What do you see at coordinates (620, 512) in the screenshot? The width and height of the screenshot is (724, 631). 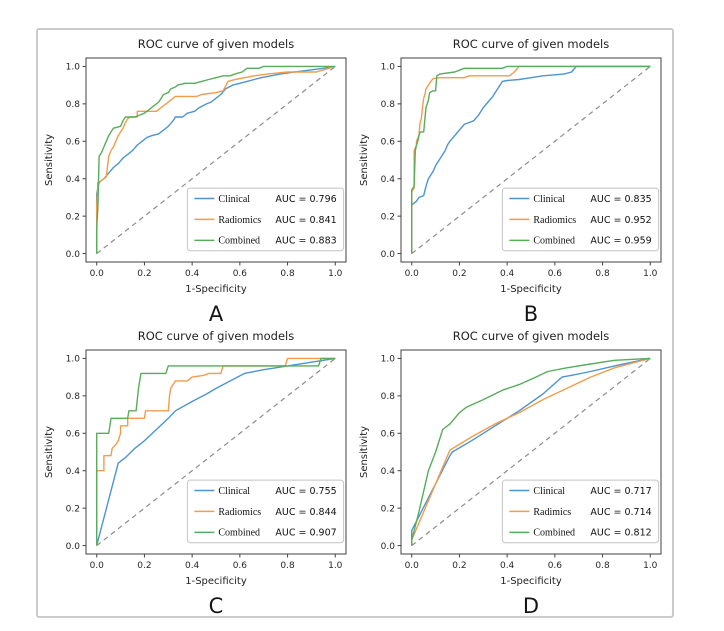 I see `legend-auc-value: AUC = 0.714` at bounding box center [620, 512].